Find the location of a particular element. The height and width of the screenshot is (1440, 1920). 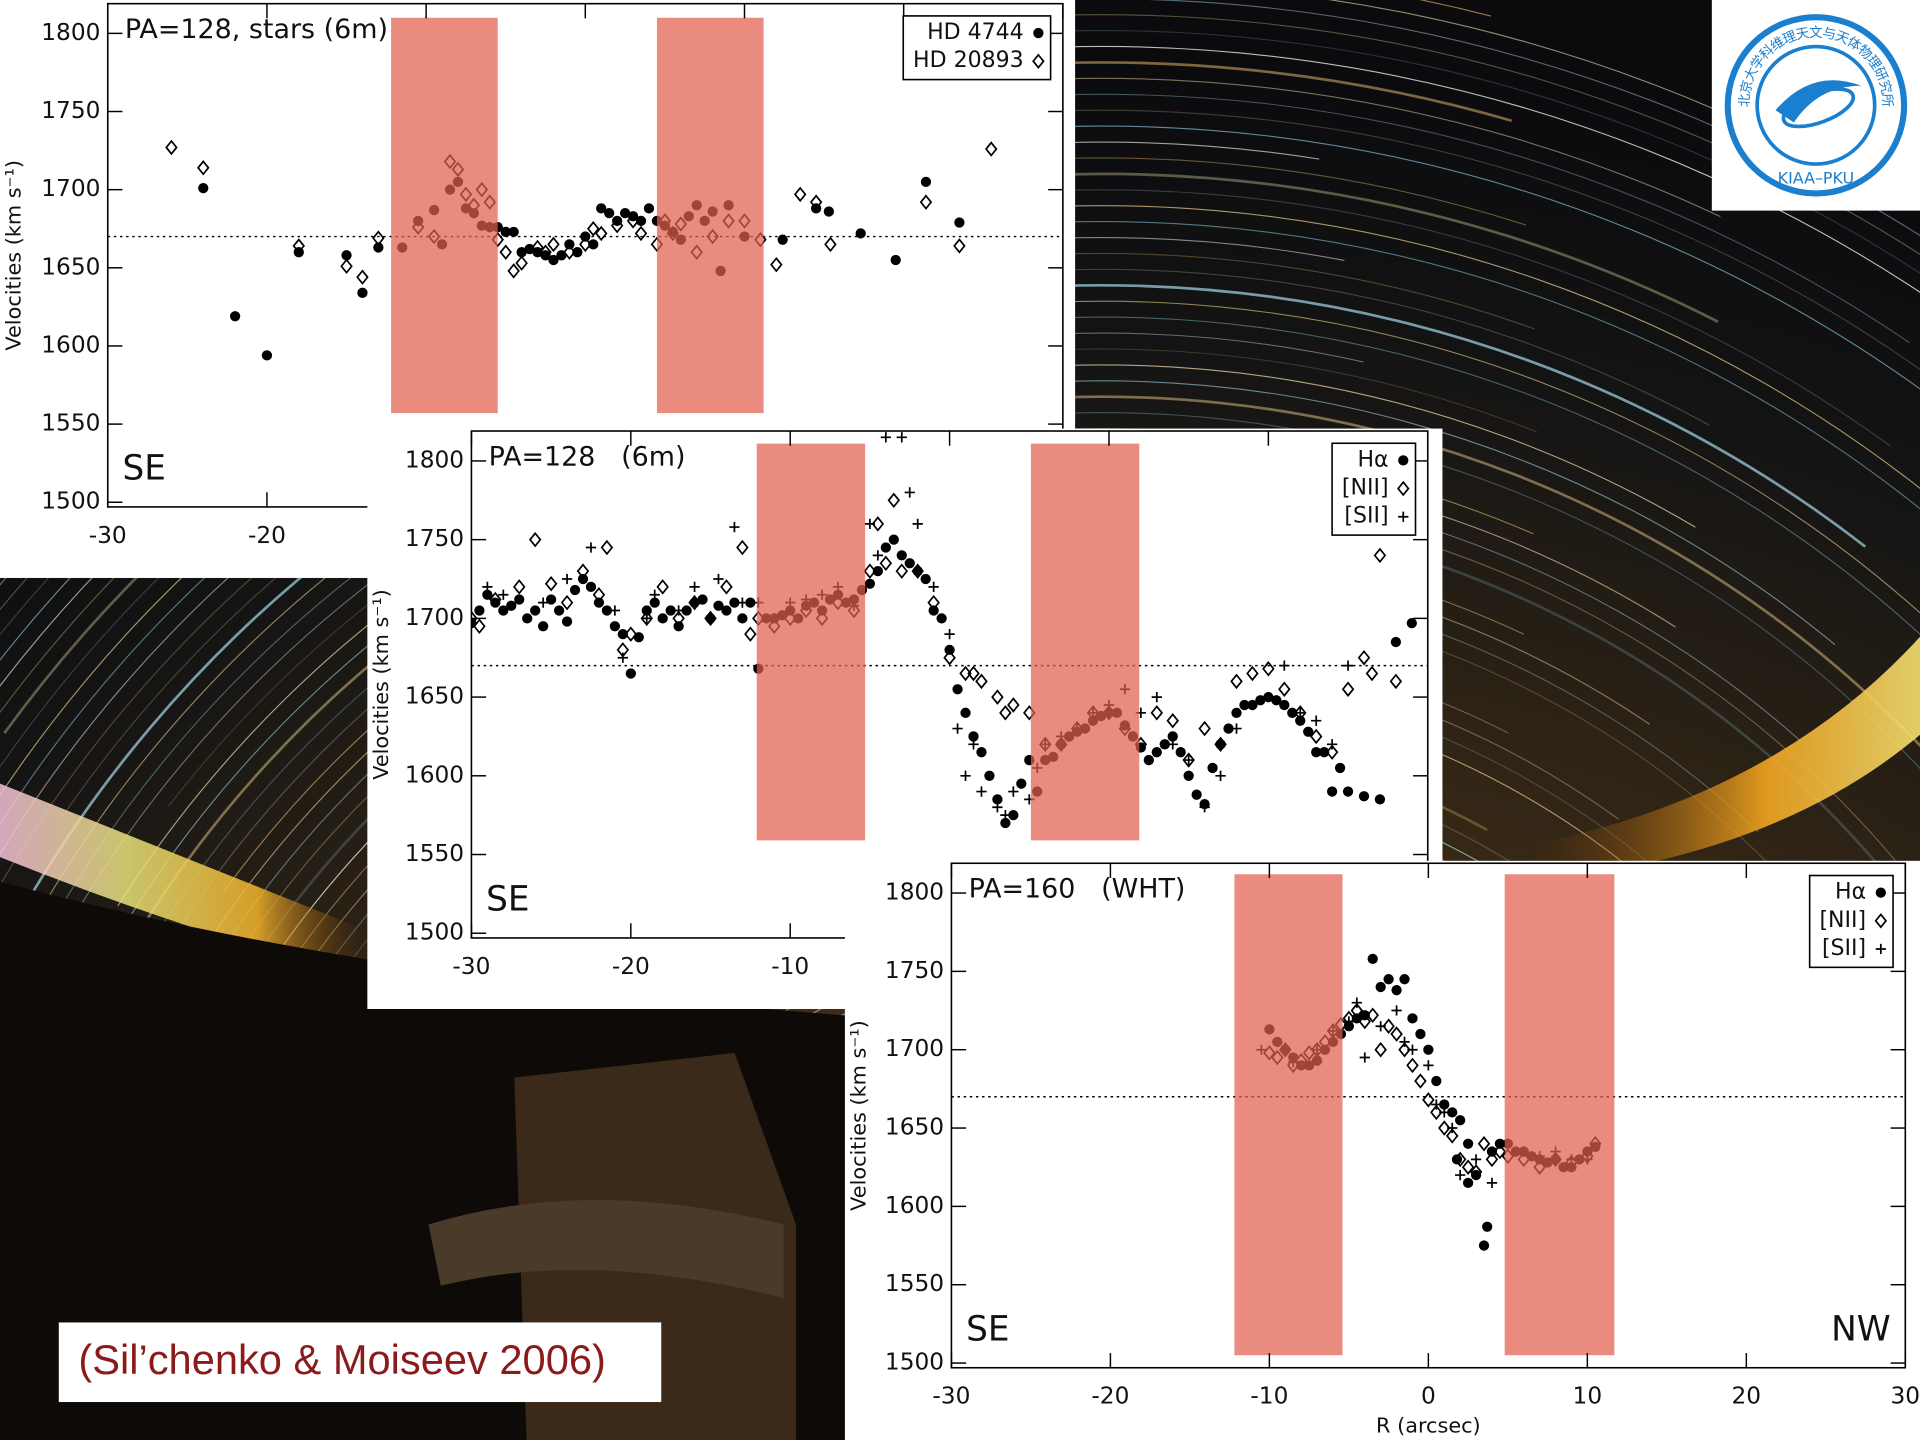

y-tick-label: 1500 is located at coordinates (434, 932).